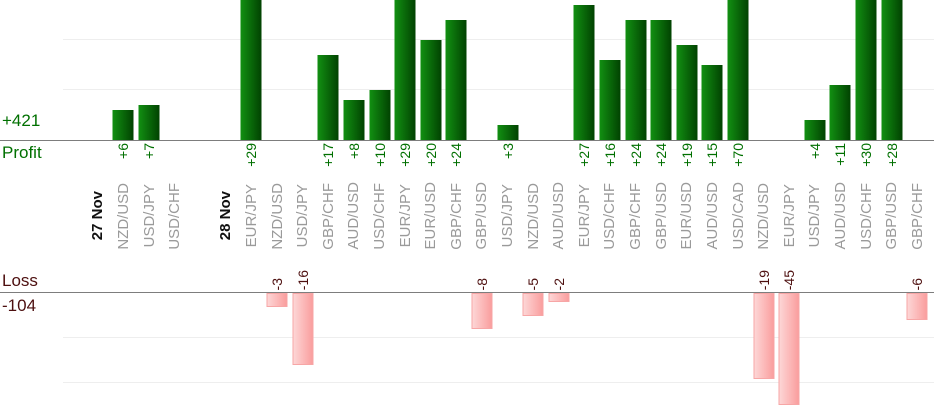  I want to click on profit-axis-label: Profit, so click(22, 152).